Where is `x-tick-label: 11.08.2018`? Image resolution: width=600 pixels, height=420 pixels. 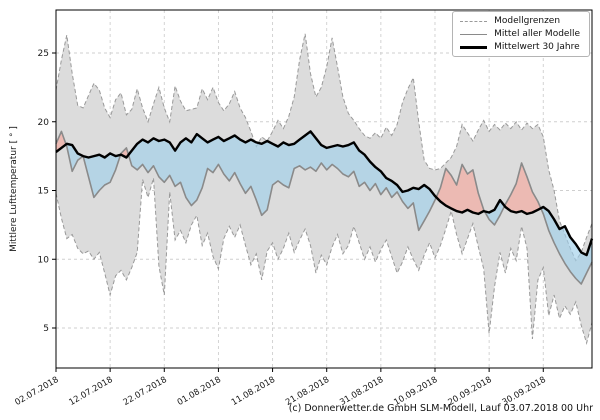
x-tick-label: 11.08.2018 is located at coordinates (253, 391).